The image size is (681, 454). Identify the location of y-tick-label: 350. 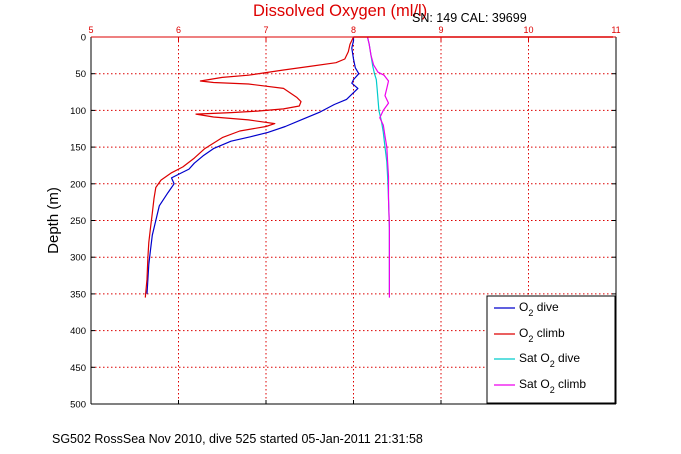
(78, 294).